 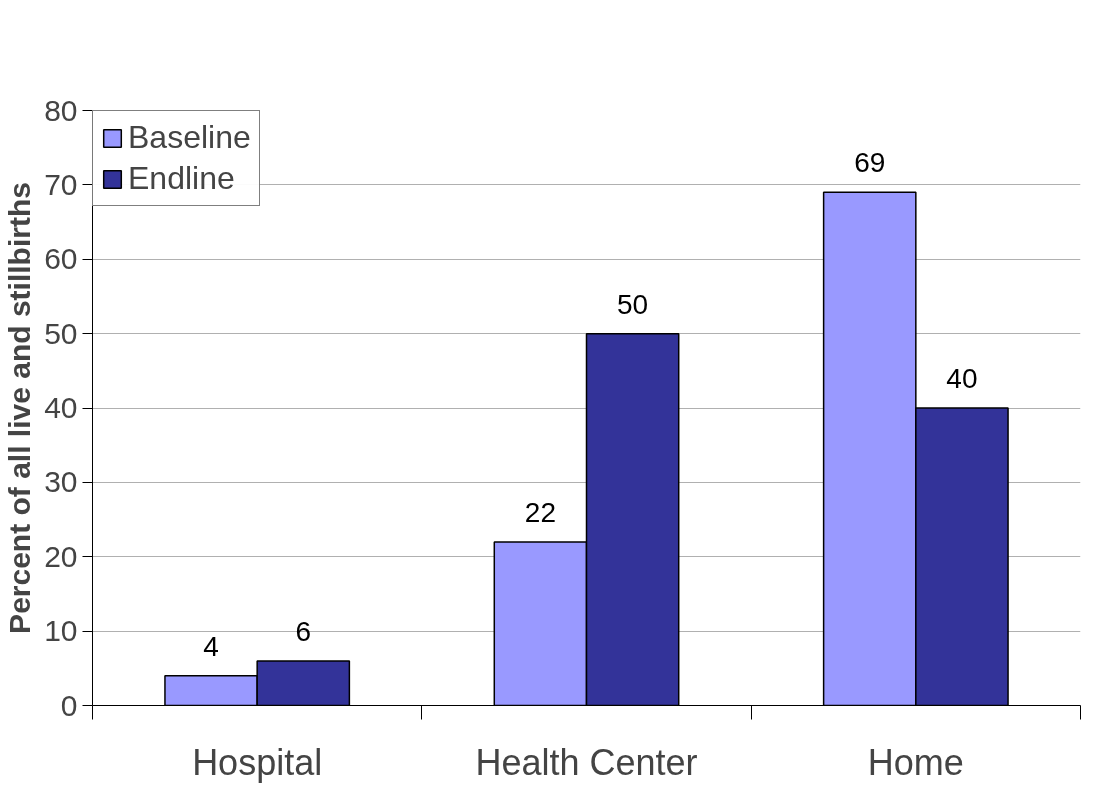 What do you see at coordinates (61, 556) in the screenshot?
I see `y-tick-label: 20` at bounding box center [61, 556].